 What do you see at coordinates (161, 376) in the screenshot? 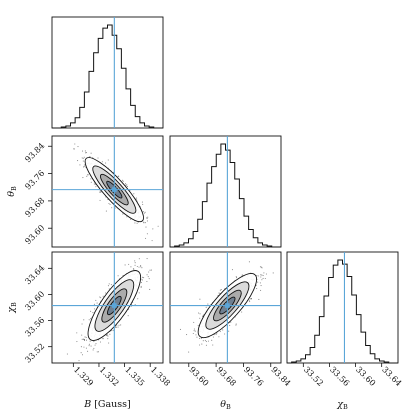
I see `x-tick-label-B: 1.338` at bounding box center [161, 376].